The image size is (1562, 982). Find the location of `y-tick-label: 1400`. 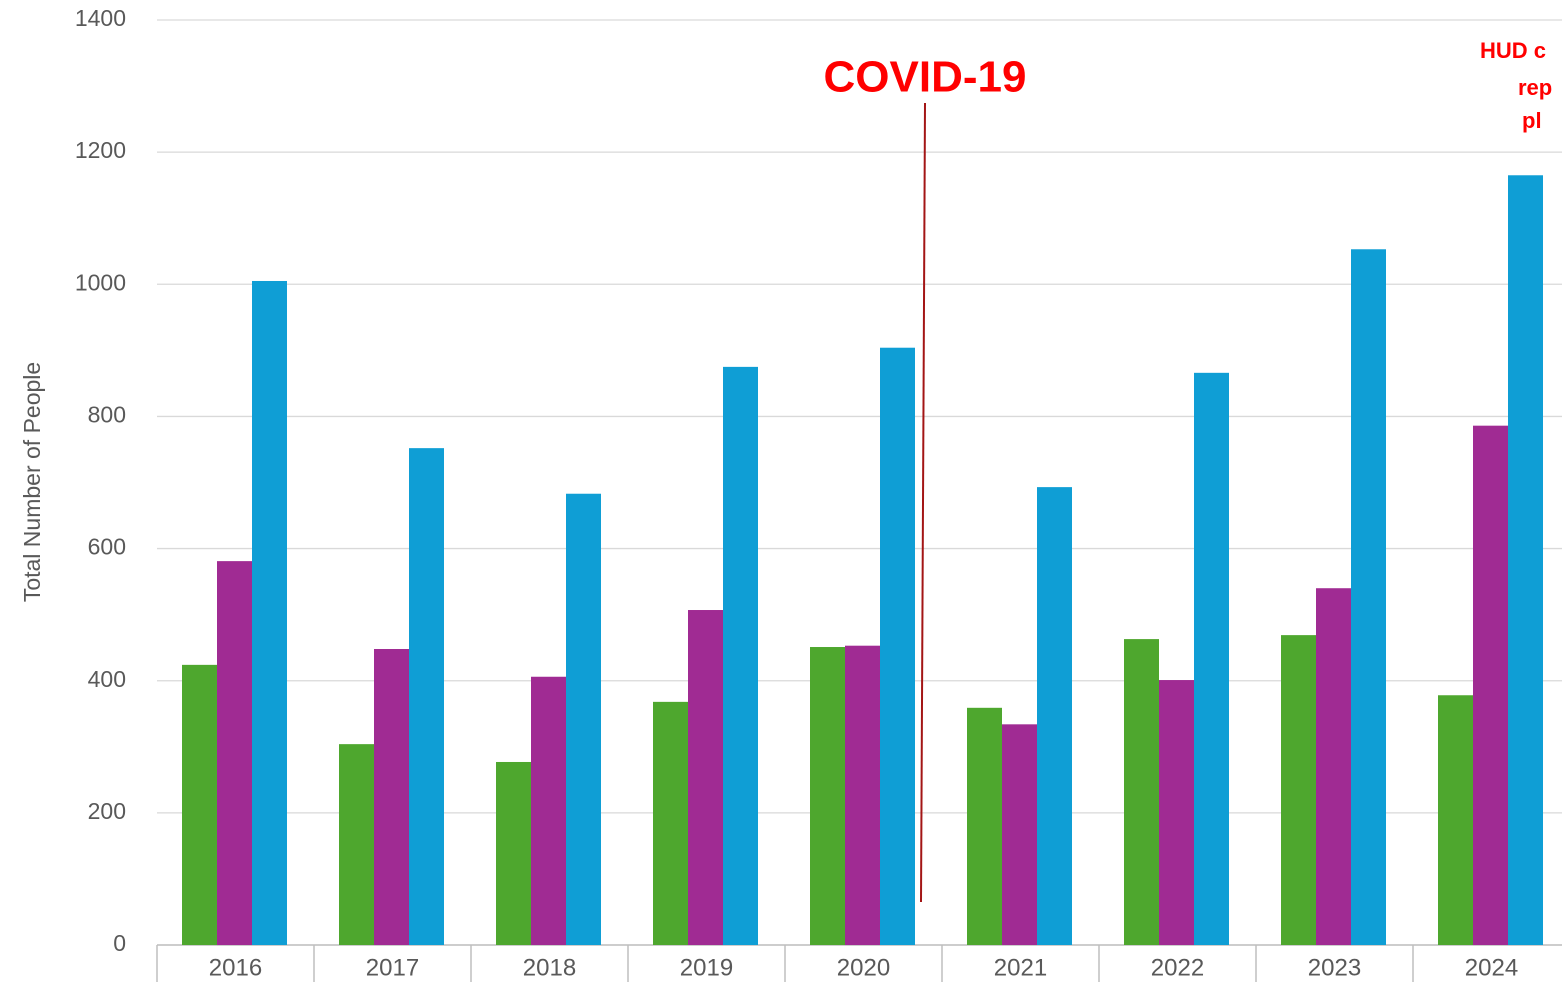

y-tick-label: 1400 is located at coordinates (100, 18).